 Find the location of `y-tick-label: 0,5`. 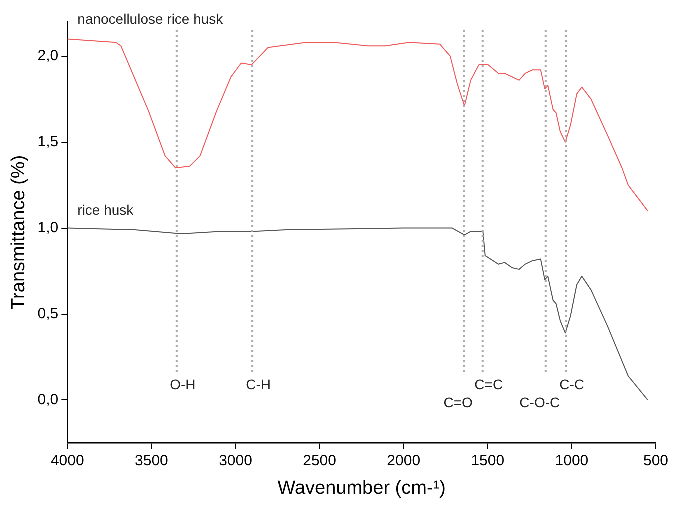

y-tick-label: 0,5 is located at coordinates (48, 313).